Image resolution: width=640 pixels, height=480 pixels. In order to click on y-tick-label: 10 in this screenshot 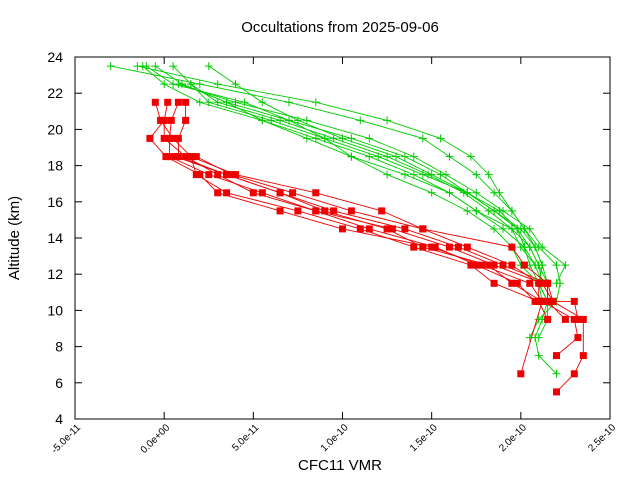, I will do `click(55, 310)`.